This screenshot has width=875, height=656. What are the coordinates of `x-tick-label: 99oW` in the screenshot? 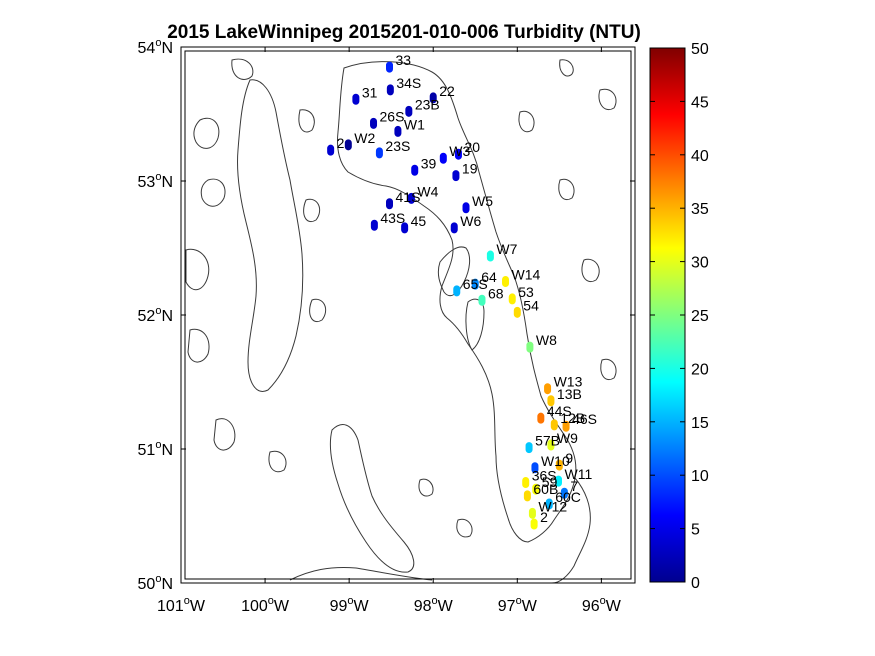 It's located at (350, 605).